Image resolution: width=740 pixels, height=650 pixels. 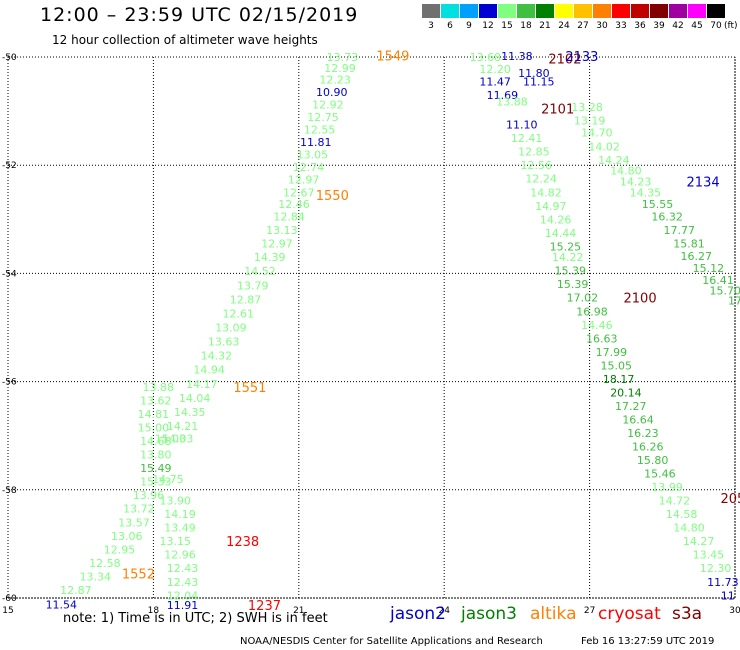 I want to click on wave-height-value: 13.34, so click(x=95, y=576).